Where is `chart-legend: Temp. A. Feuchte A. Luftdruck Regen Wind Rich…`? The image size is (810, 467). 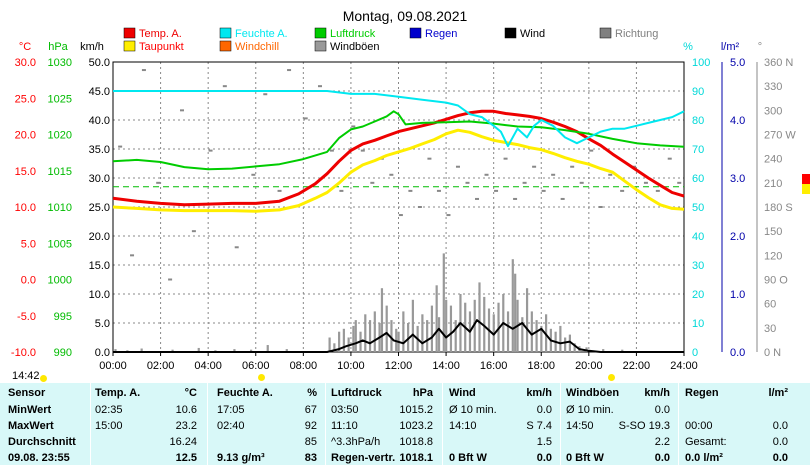
chart-legend: Temp. A. Feuchte A. Luftdruck Regen Wind Rich… is located at coordinates (390, 40).